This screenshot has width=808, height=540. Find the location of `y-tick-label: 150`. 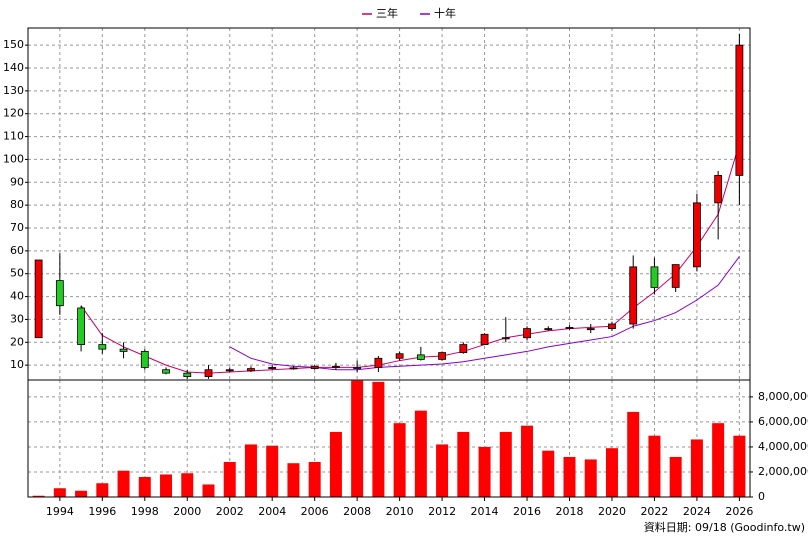

y-tick-label: 150 is located at coordinates (13, 44).